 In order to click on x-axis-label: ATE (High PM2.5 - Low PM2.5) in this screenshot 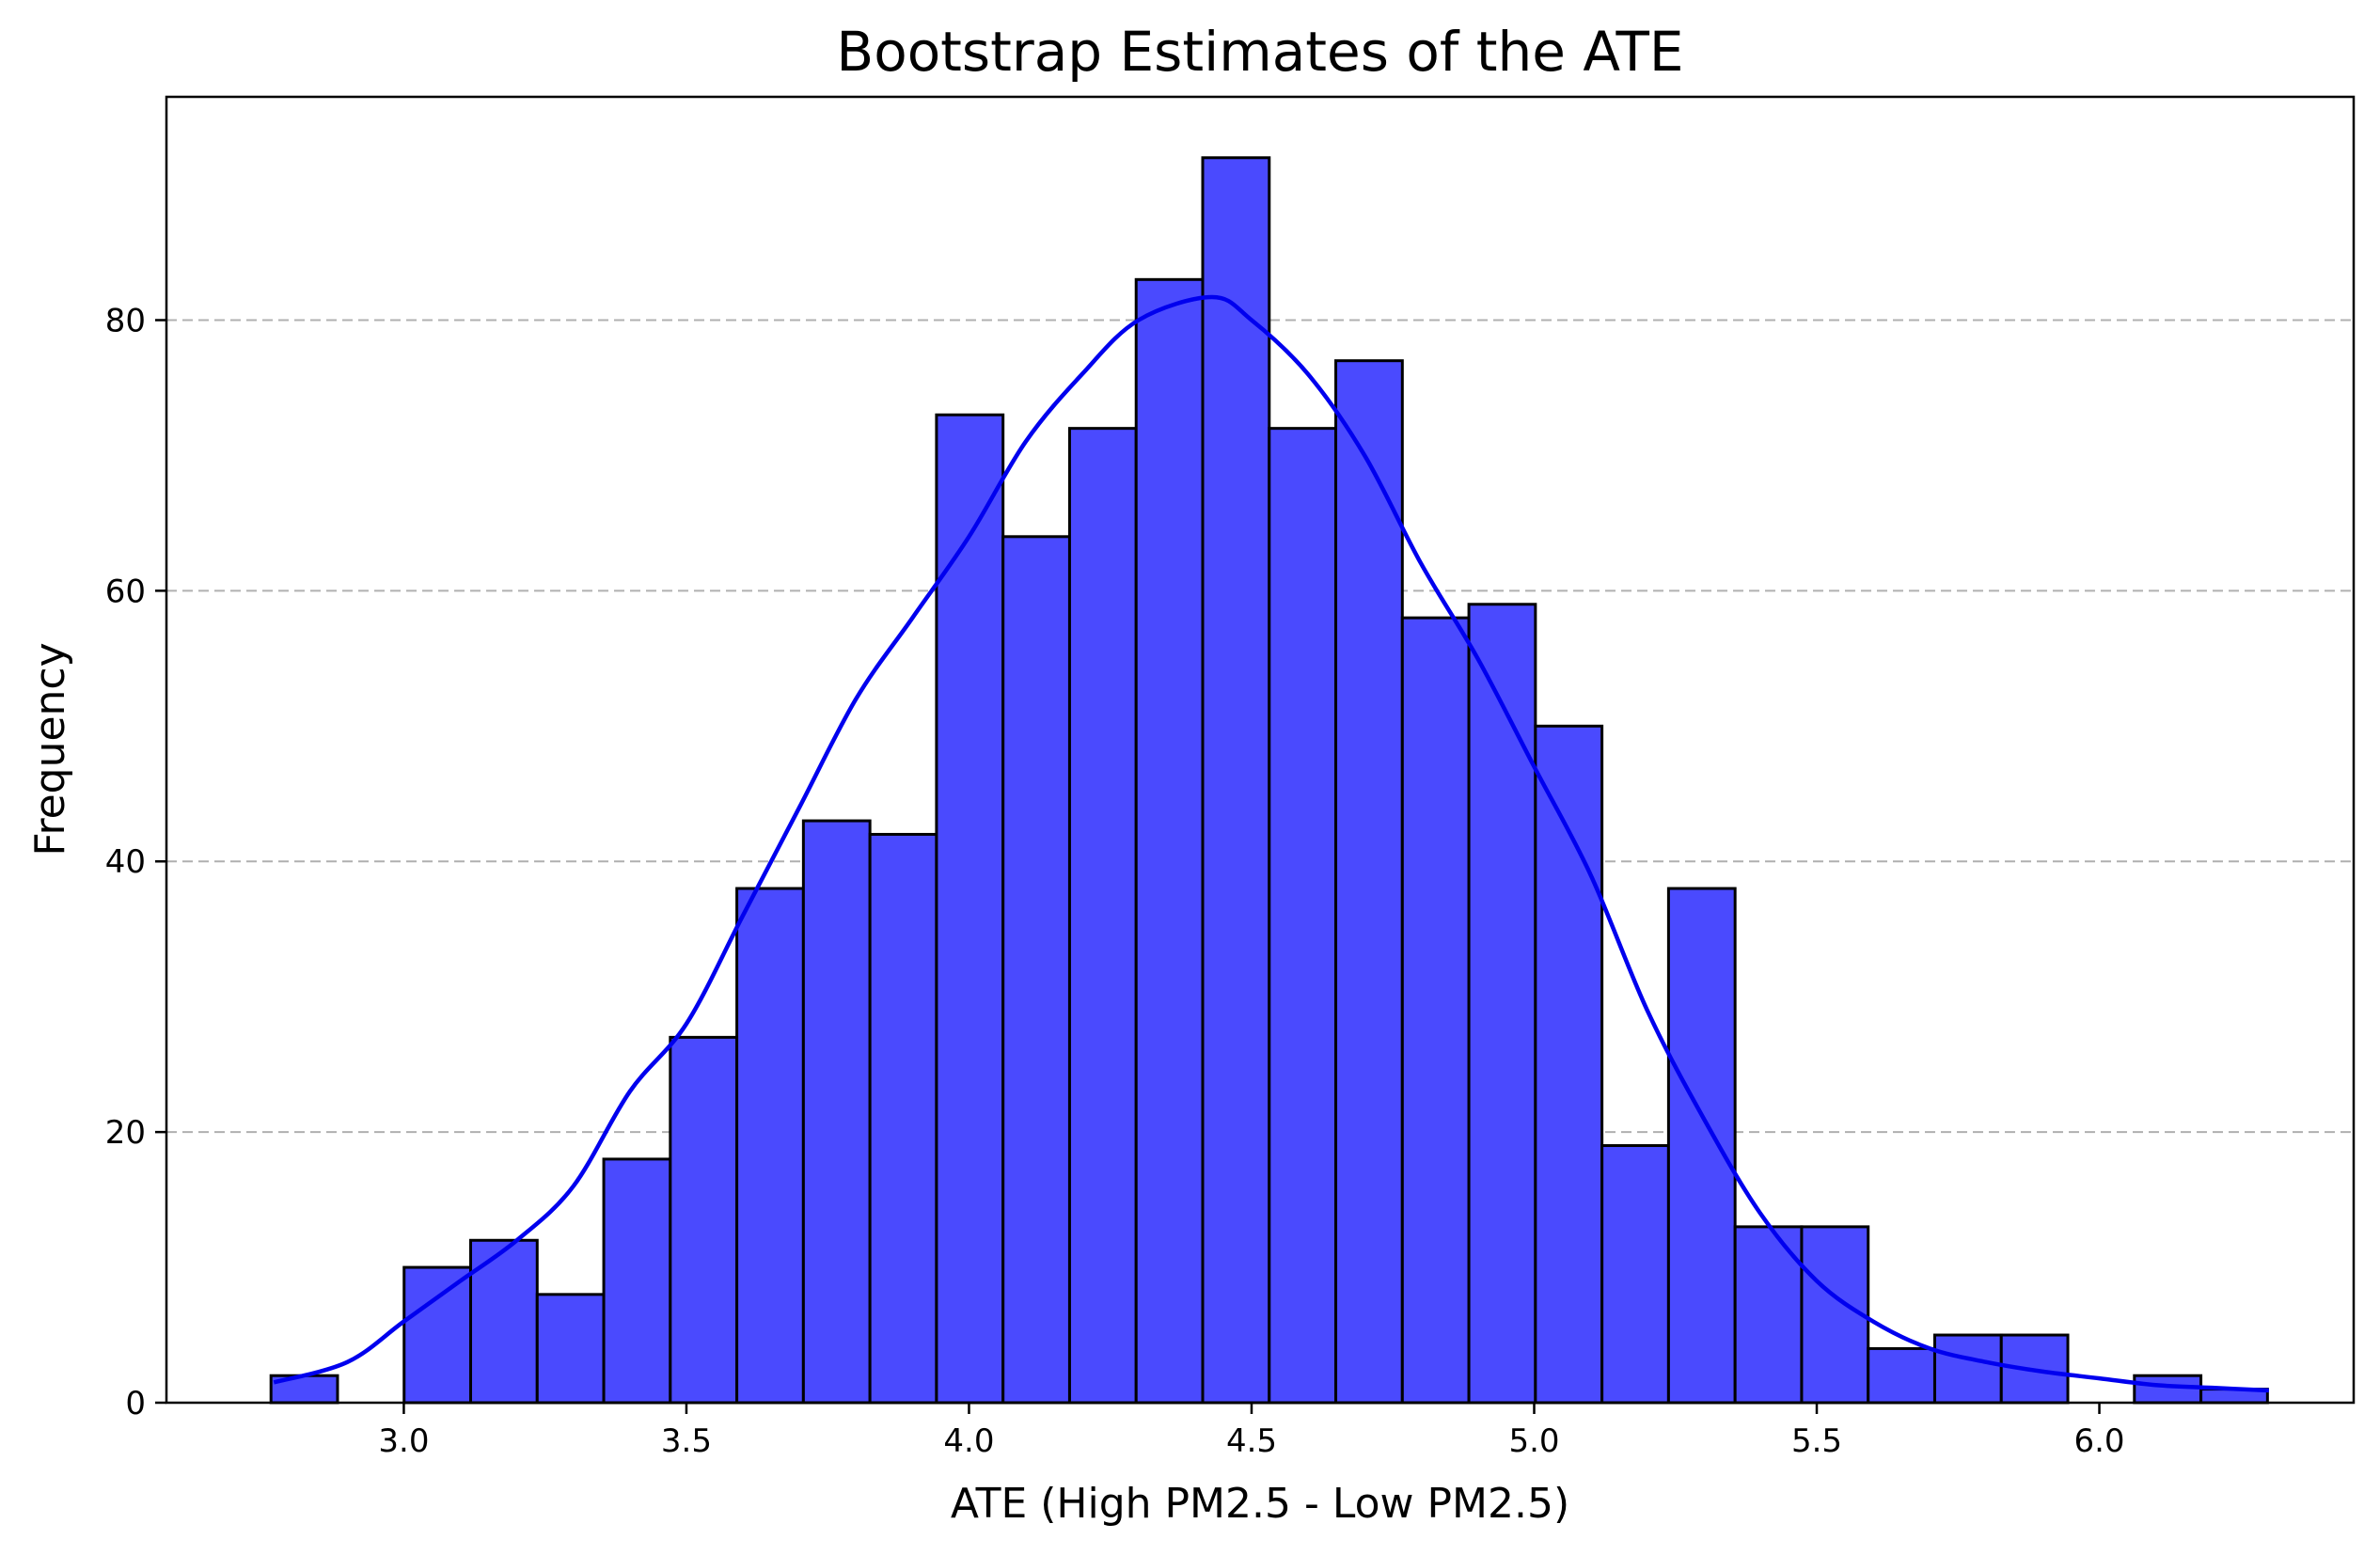, I will do `click(1260, 1504)`.